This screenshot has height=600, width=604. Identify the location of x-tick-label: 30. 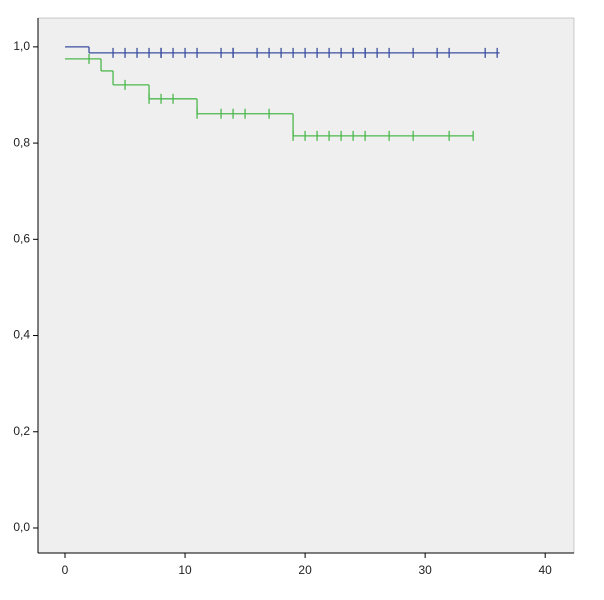
(425, 570).